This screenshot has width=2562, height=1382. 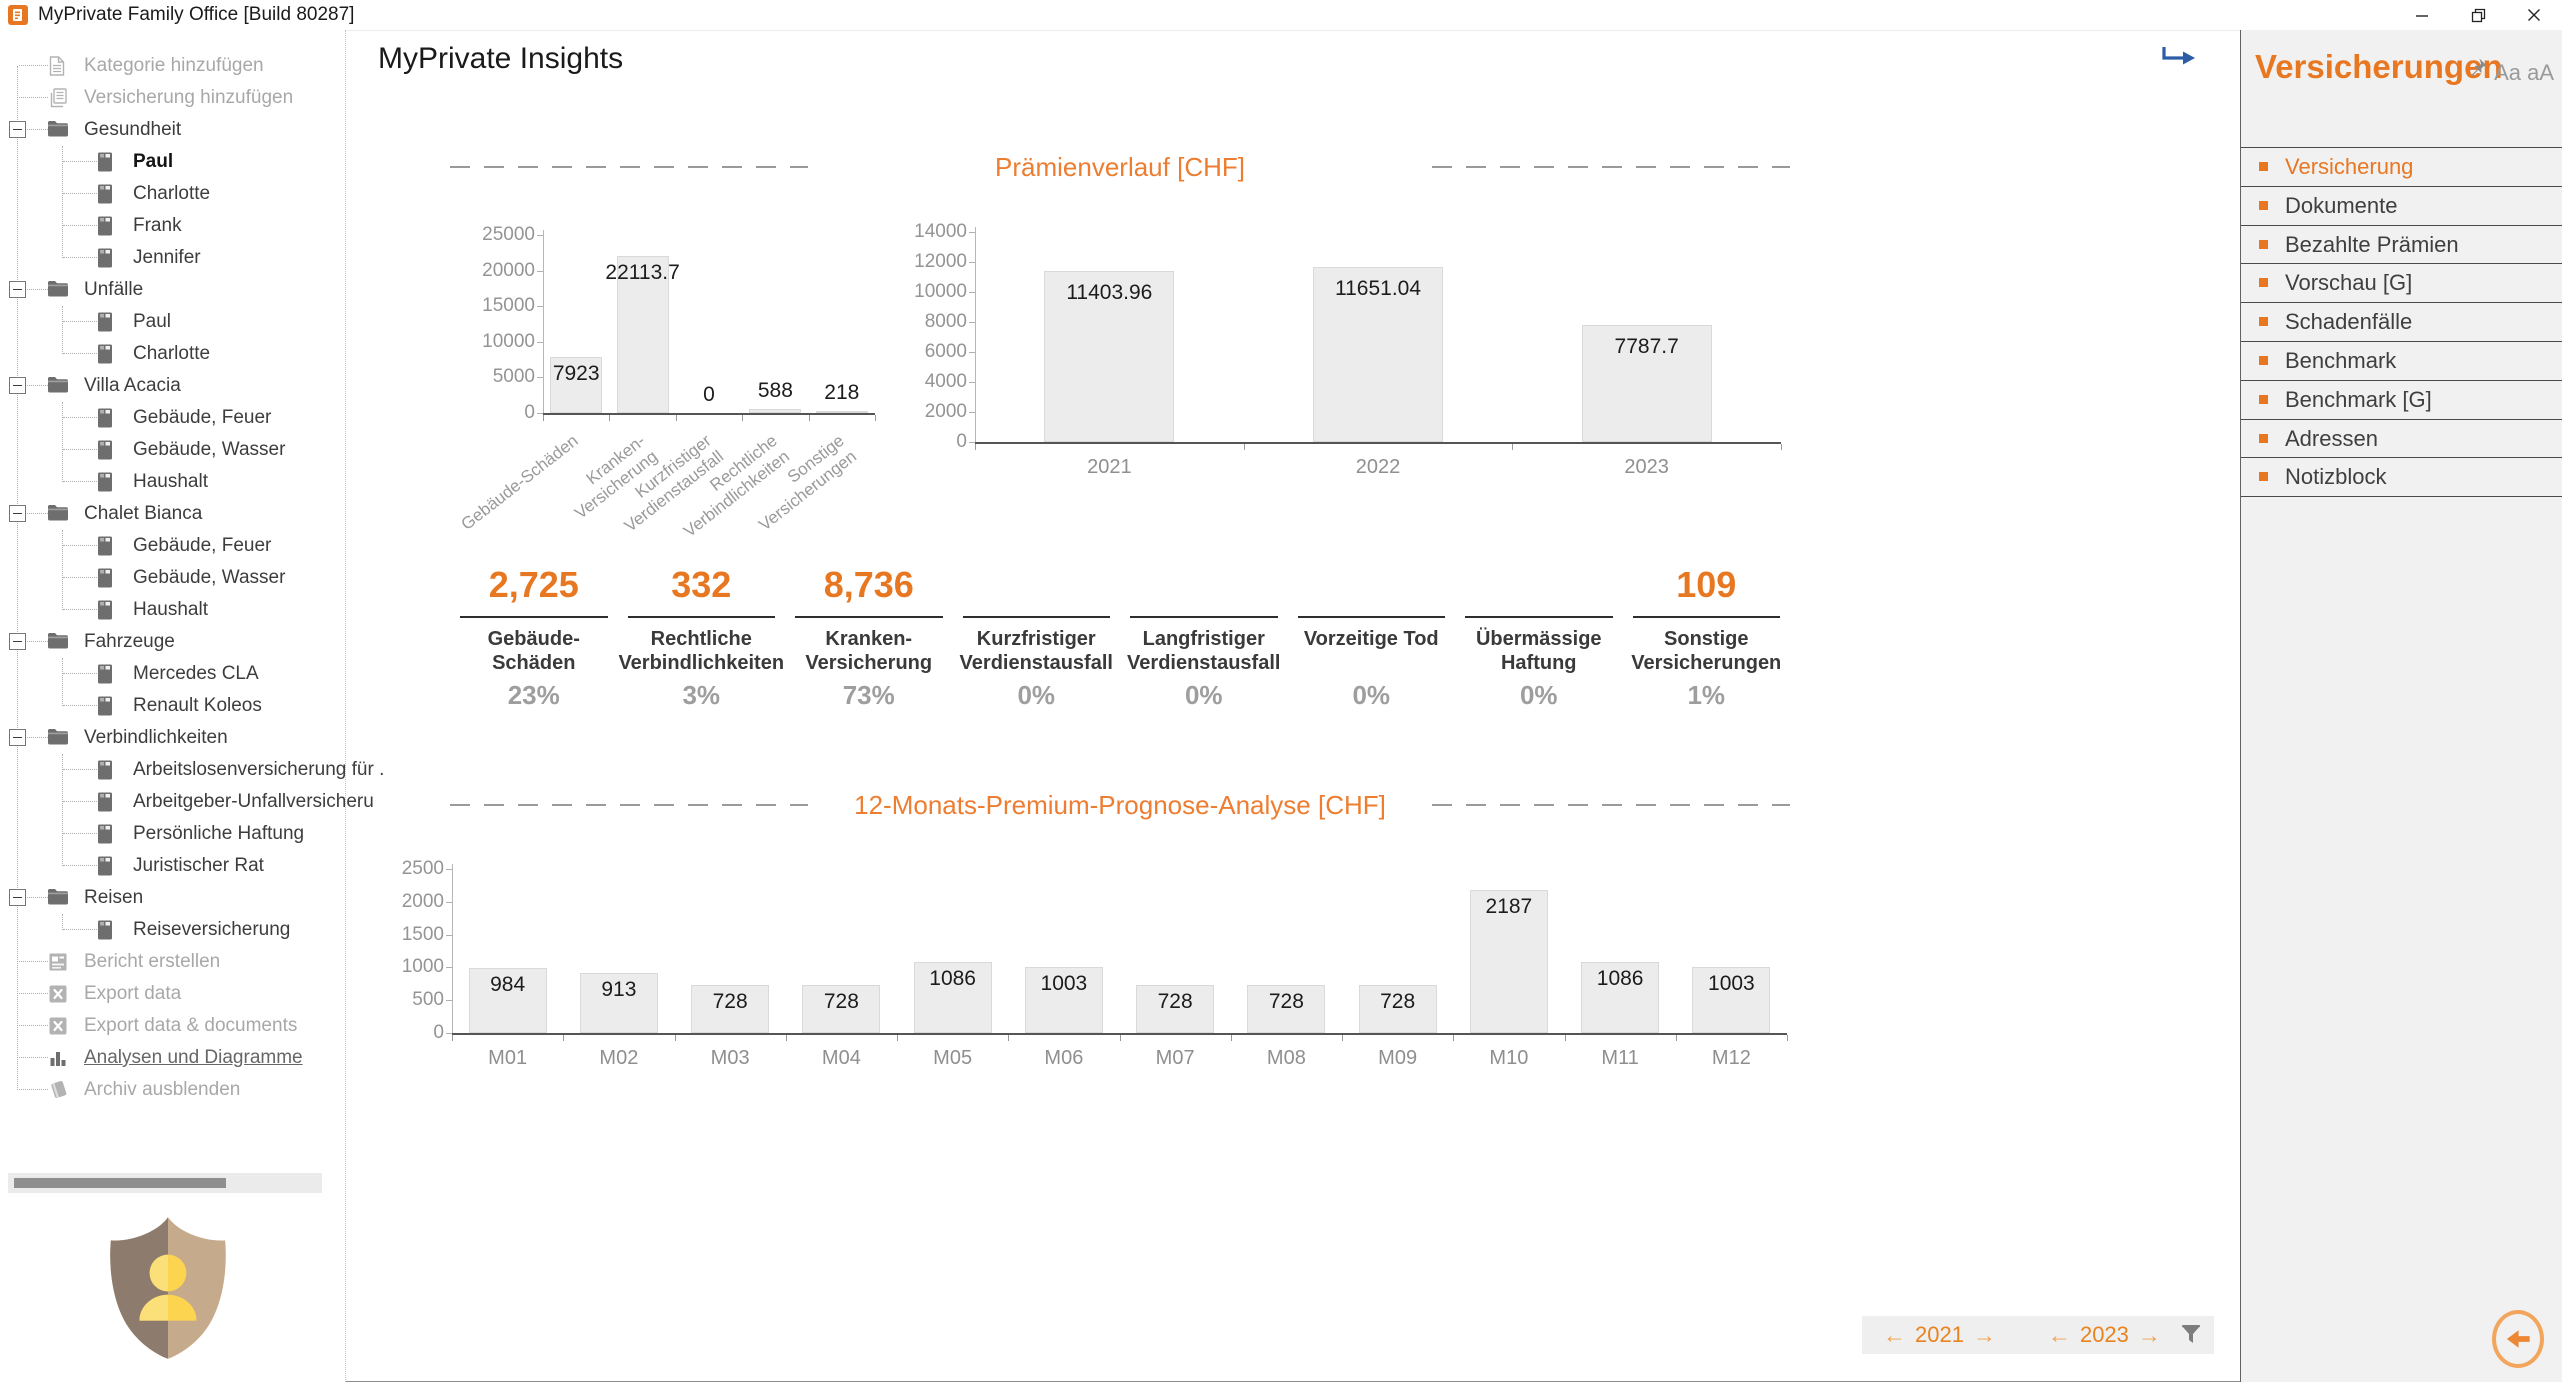 I want to click on horizontal-scrollbar, so click(x=165, y=1183).